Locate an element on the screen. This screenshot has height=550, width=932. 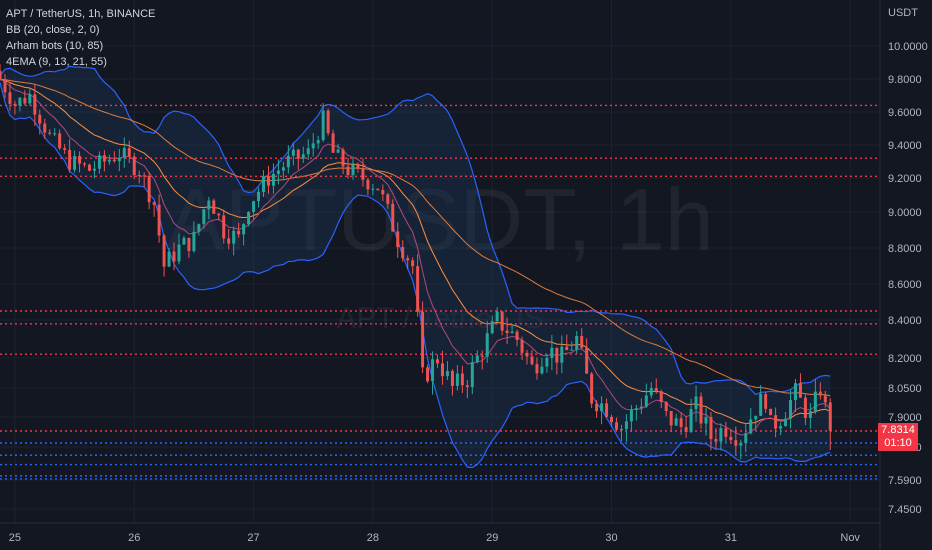
y-tick-label: 7.4500 is located at coordinates (905, 510).